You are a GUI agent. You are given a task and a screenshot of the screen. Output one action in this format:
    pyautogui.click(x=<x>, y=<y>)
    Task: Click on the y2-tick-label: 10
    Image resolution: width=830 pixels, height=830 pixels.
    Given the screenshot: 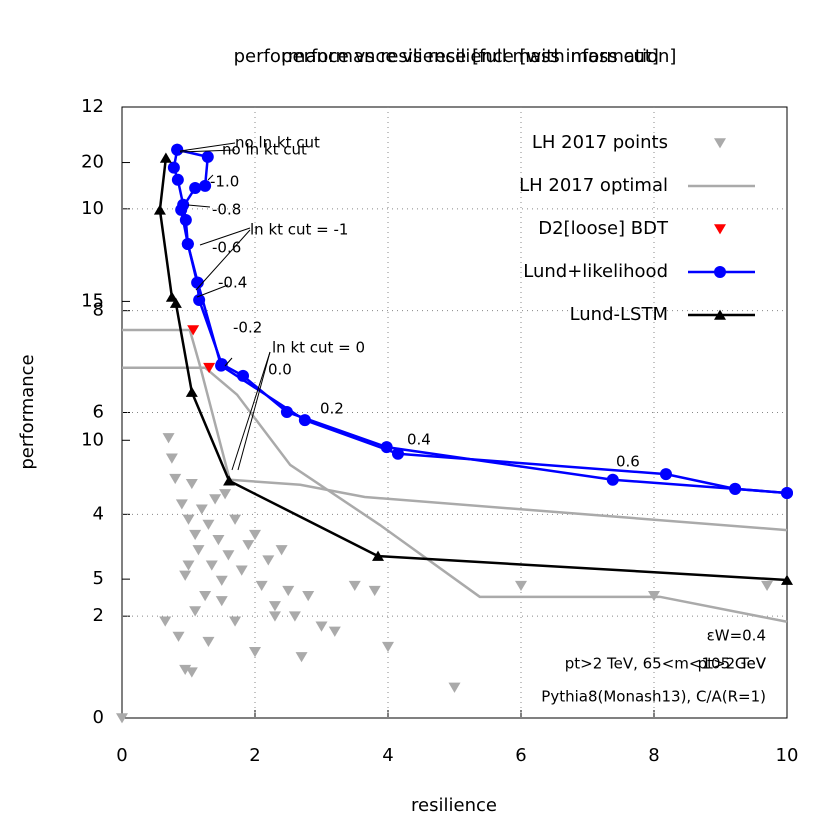 What is the action you would take?
    pyautogui.click(x=92, y=439)
    